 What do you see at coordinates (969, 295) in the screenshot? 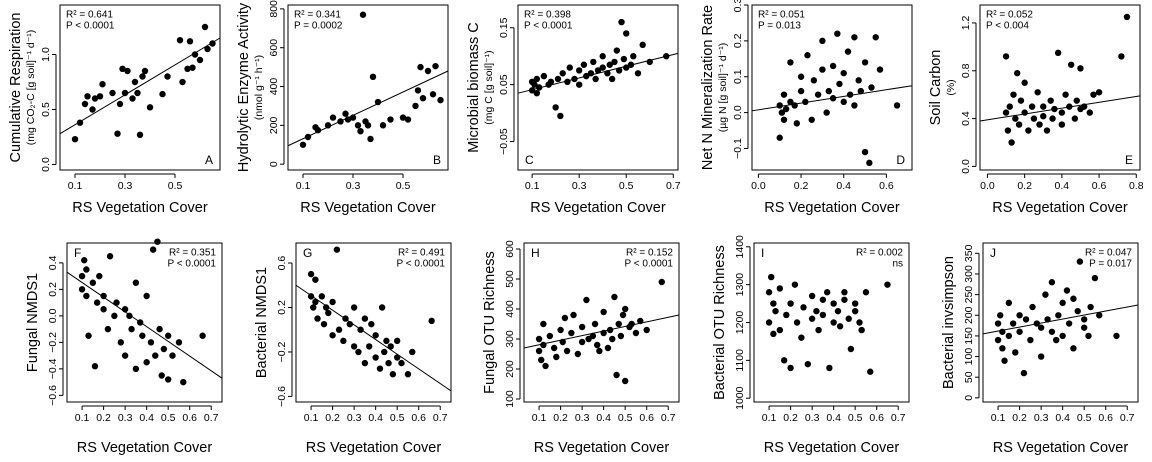
I see `y-tick-label: 250` at bounding box center [969, 295].